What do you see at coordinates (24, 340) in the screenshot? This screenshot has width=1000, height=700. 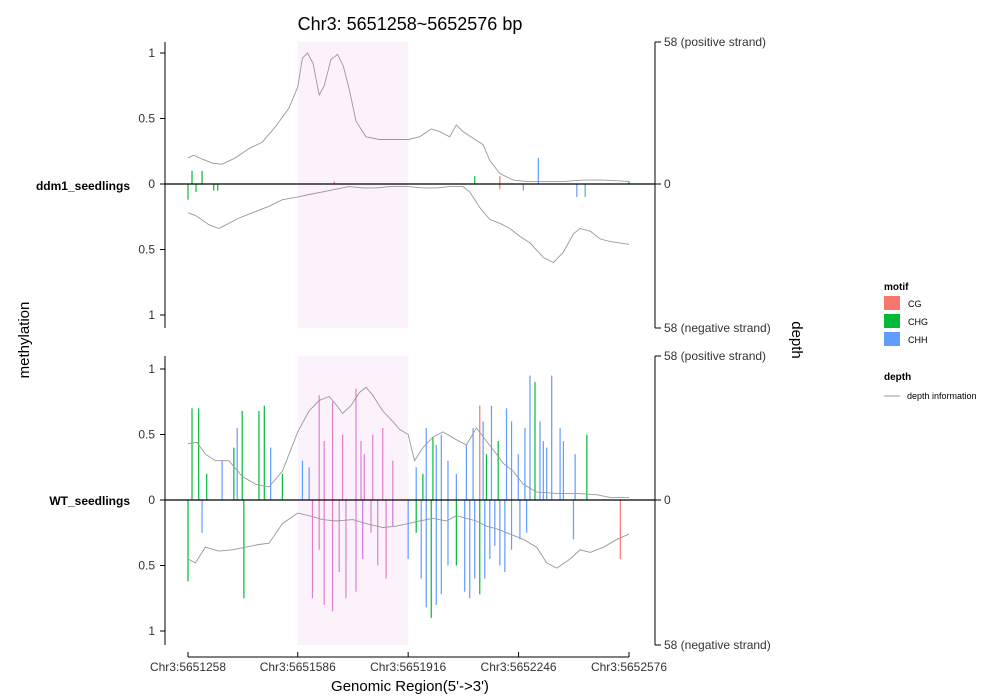 I see `y-axis-title: methylation` at bounding box center [24, 340].